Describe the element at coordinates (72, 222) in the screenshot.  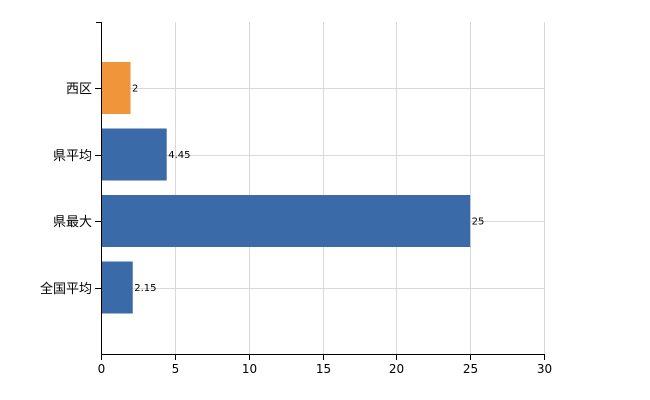
I see `category-label: 県最大` at that location.